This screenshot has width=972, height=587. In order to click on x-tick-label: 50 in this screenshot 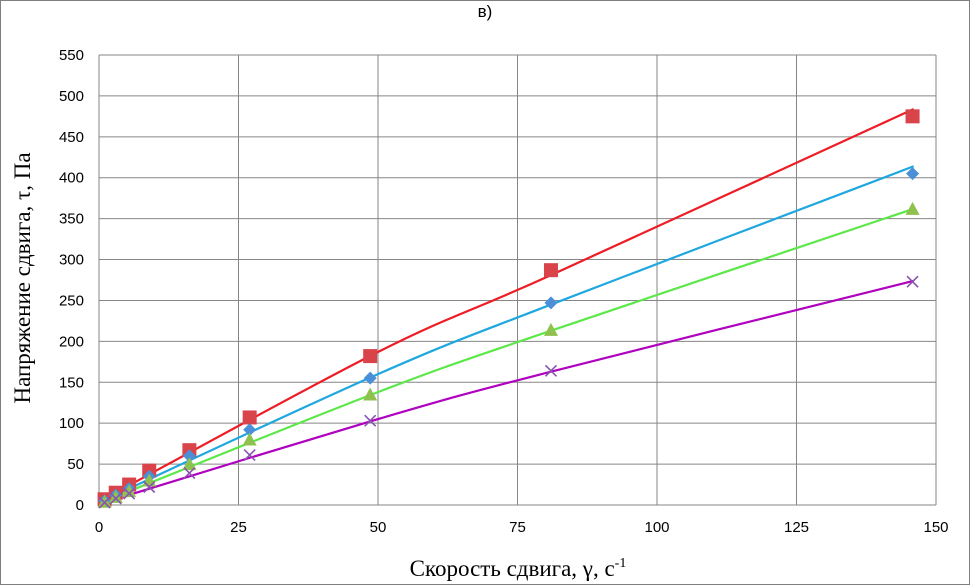, I will do `click(378, 527)`.